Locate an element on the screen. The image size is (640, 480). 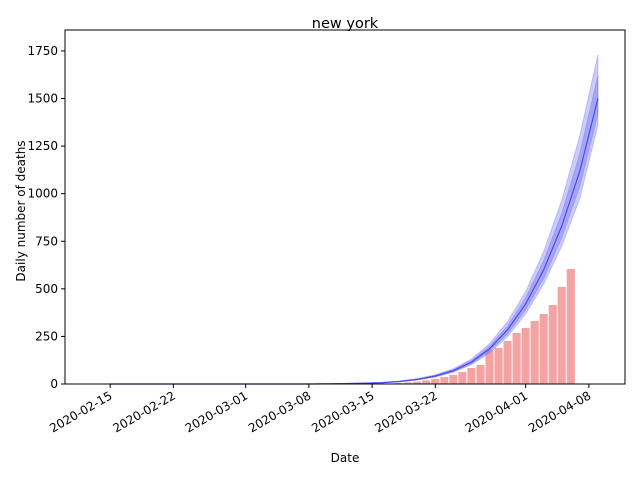
x-tick-label: 2020-04-08 is located at coordinates (559, 411).